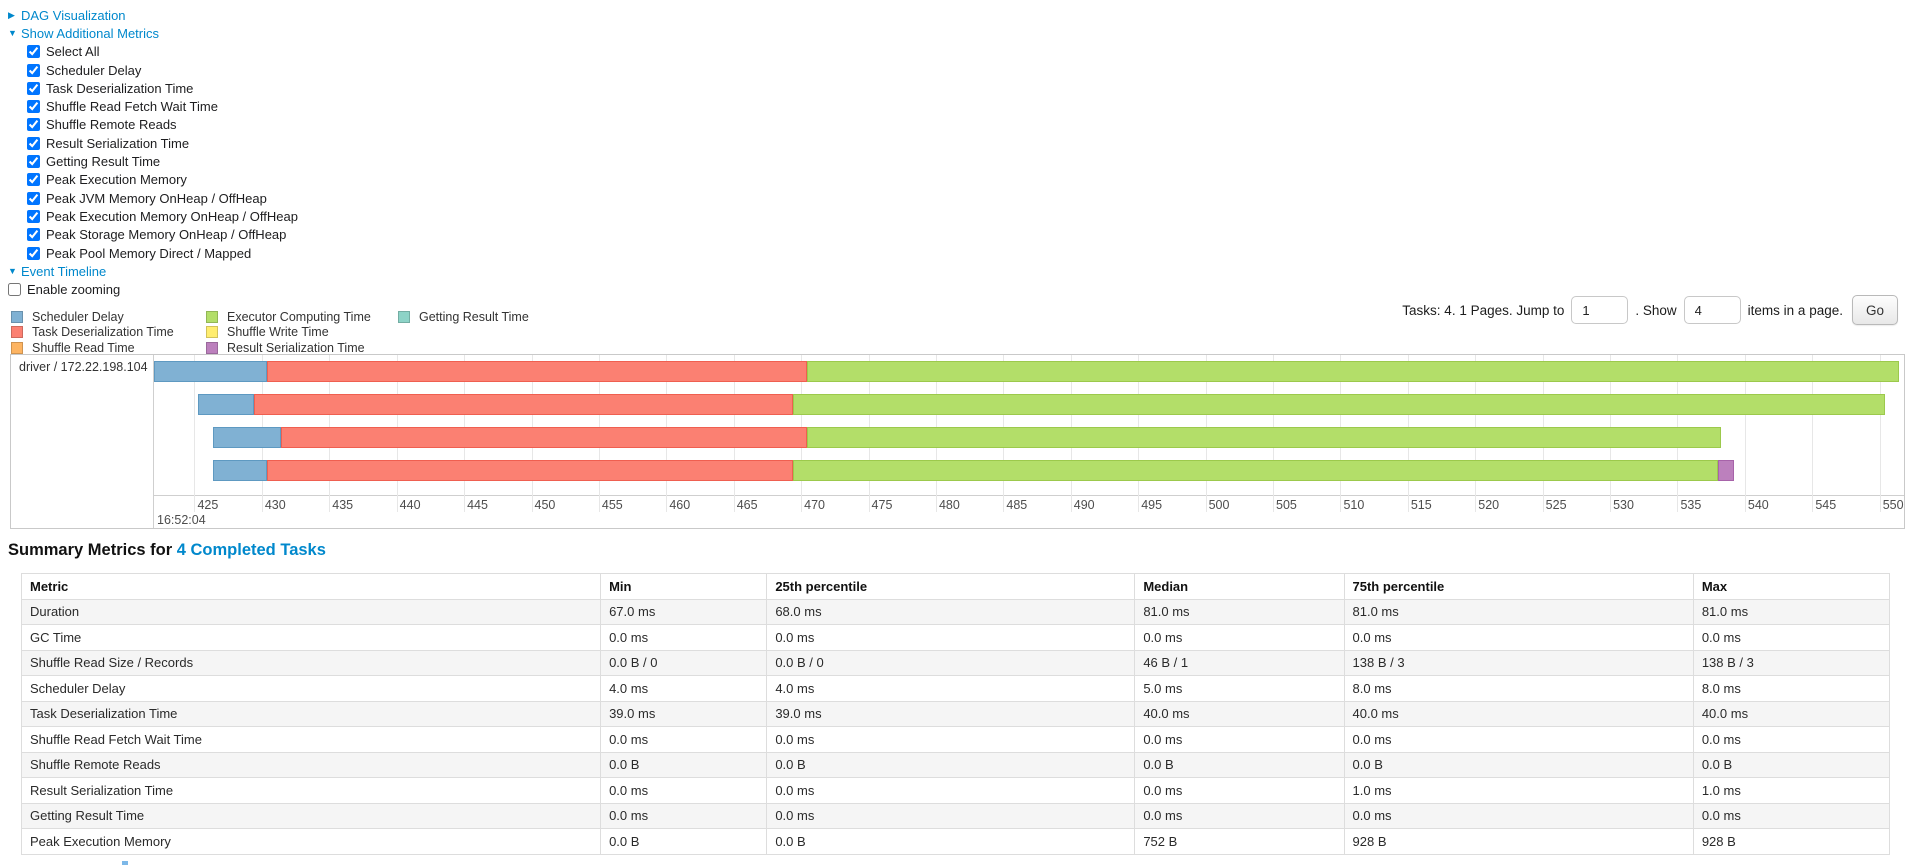 Image resolution: width=1907 pixels, height=865 pixels. Describe the element at coordinates (951, 662) in the screenshot. I see `metric-value-cell: 0.0 B / 0` at that location.